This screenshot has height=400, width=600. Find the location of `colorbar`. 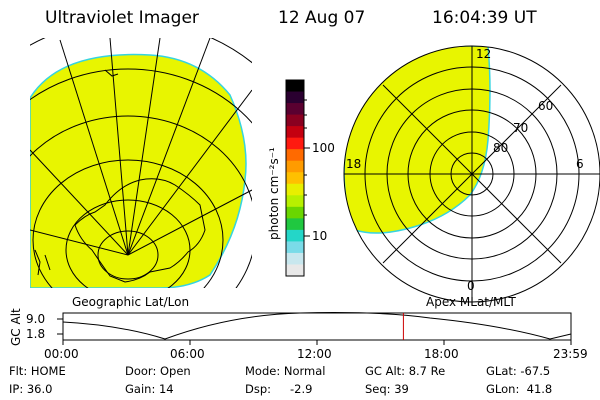

colorbar is located at coordinates (297, 178).